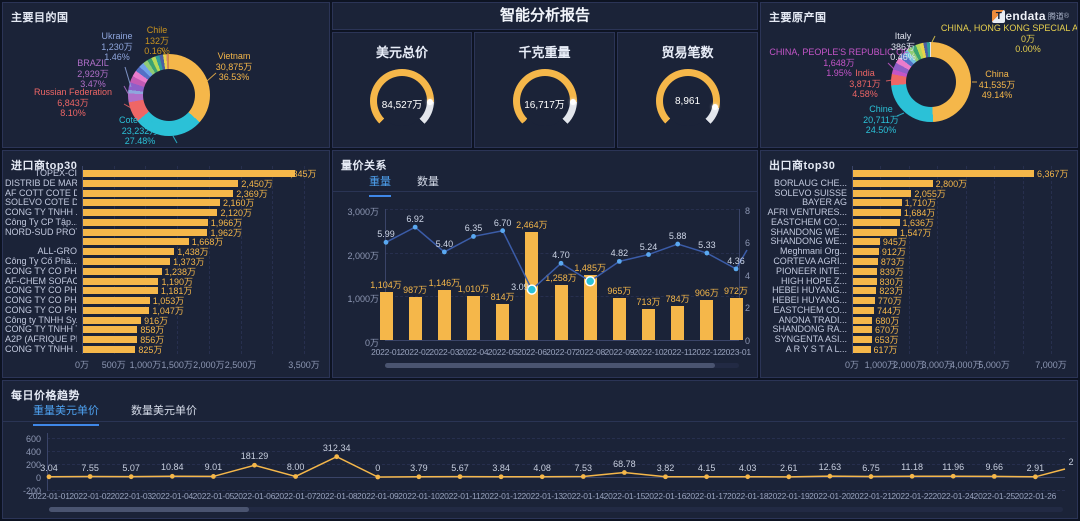  What do you see at coordinates (665, 467) in the screenshot?
I see `line-point-label: 3.82` at bounding box center [665, 467].